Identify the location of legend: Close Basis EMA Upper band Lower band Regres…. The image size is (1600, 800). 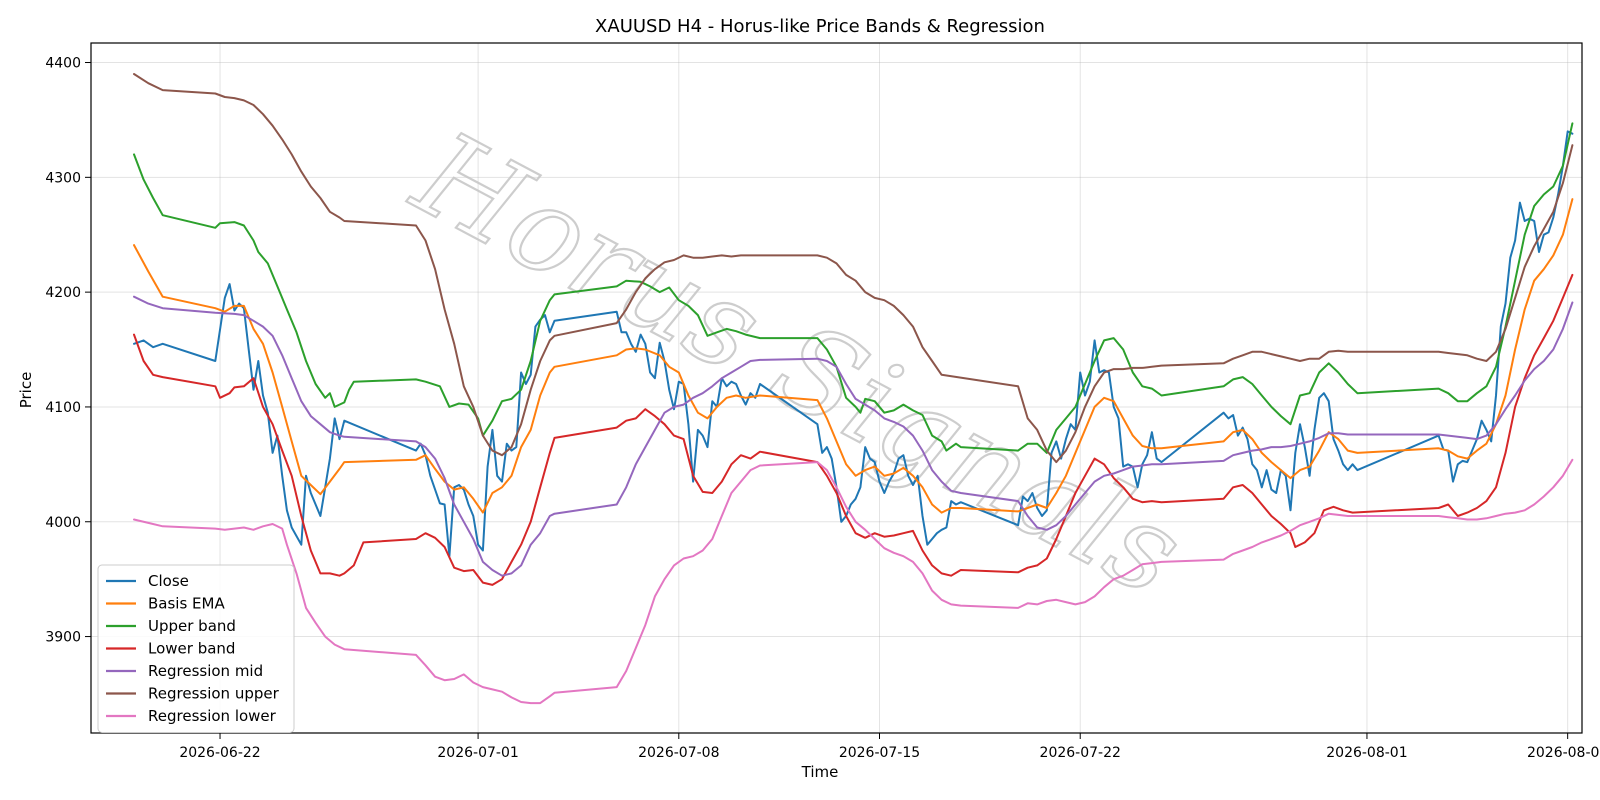
(196, 648).